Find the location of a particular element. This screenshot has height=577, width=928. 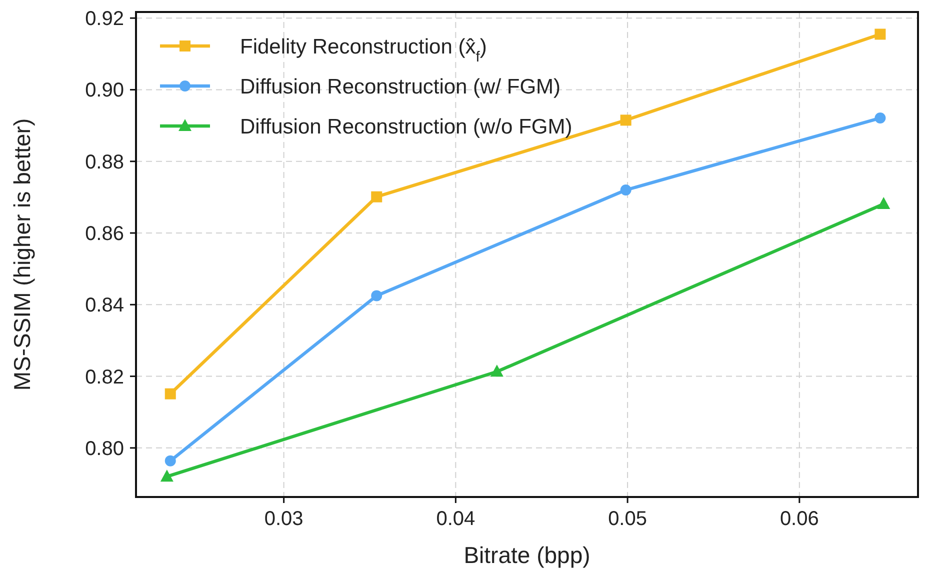

x-tick-label: 0.05 is located at coordinates (628, 519).